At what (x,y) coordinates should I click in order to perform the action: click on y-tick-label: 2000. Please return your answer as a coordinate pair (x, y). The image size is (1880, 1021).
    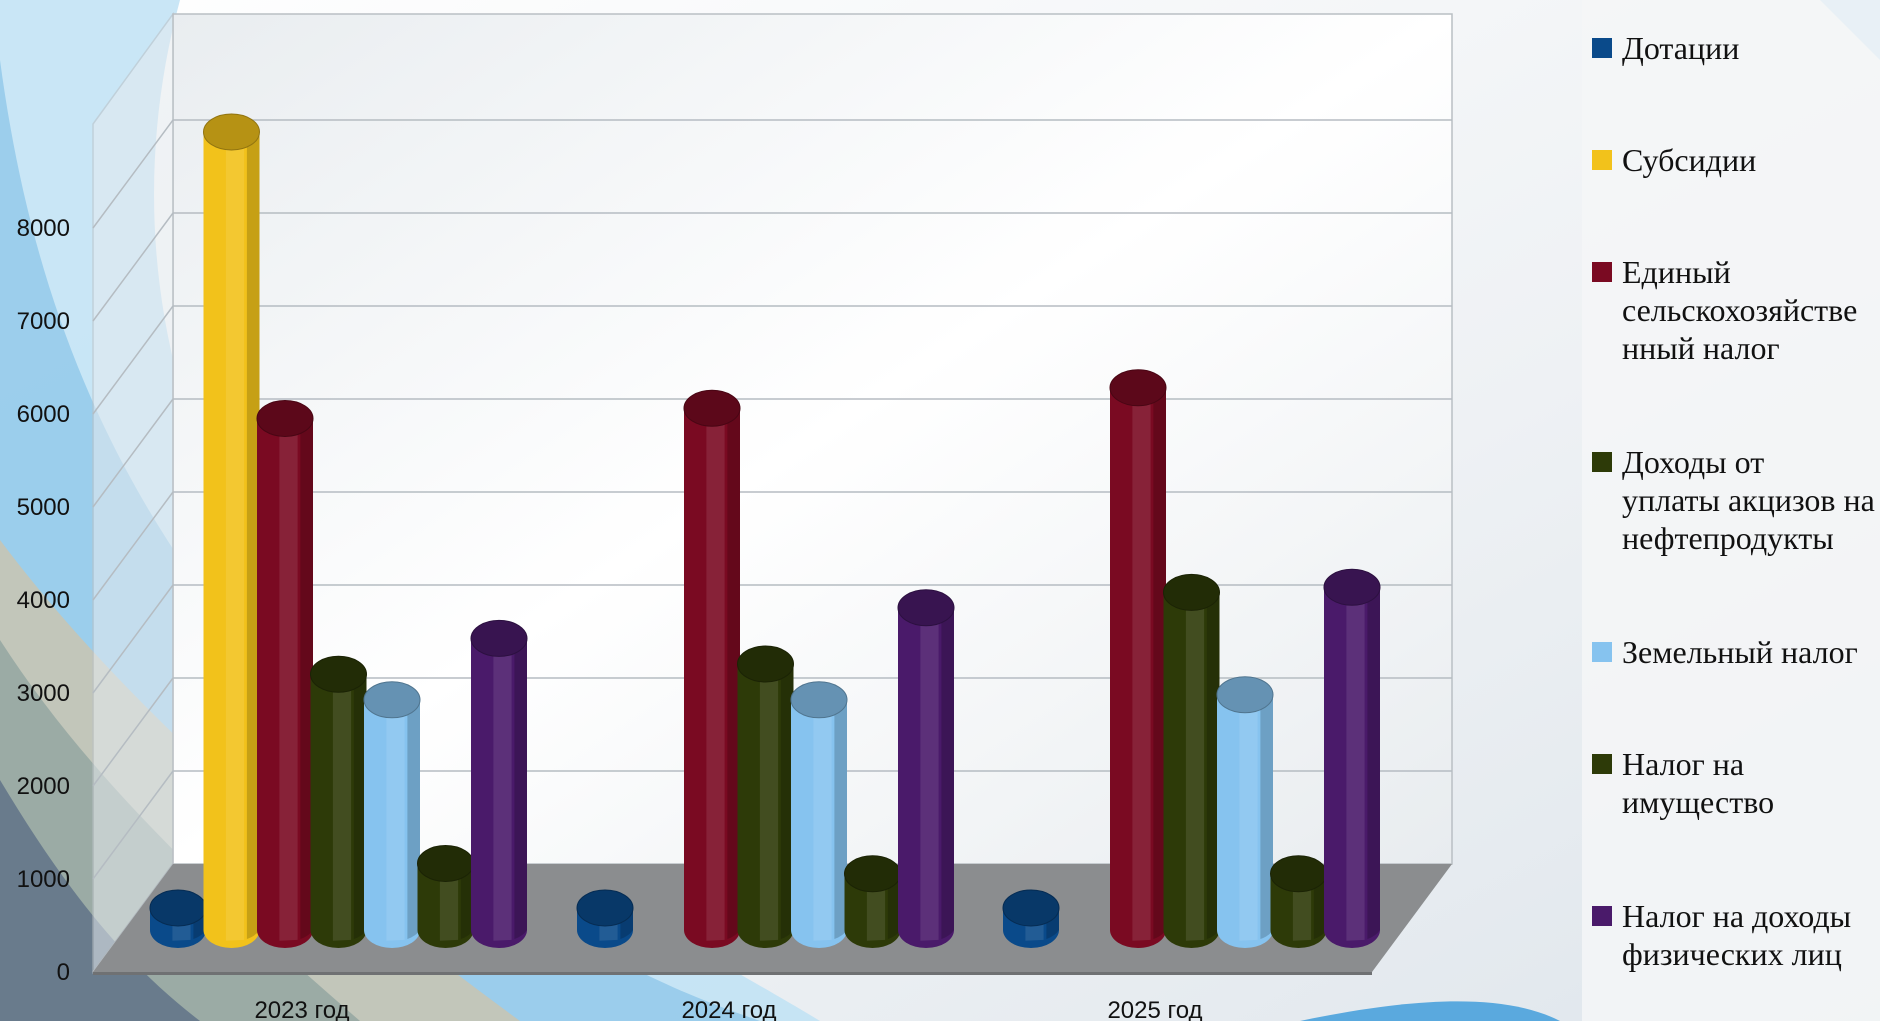
    Looking at the image, I should click on (43, 786).